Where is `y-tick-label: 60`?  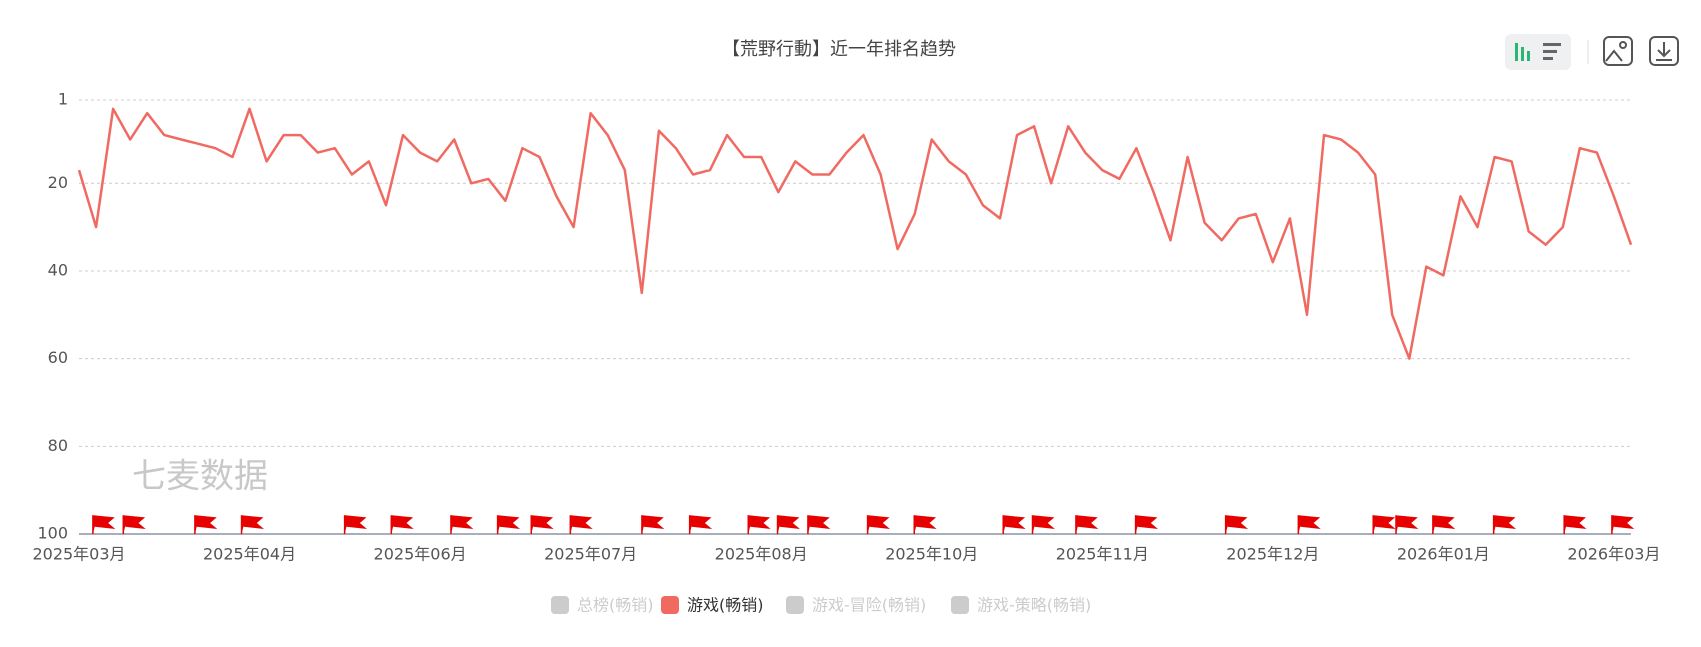
y-tick-label: 60 is located at coordinates (58, 357).